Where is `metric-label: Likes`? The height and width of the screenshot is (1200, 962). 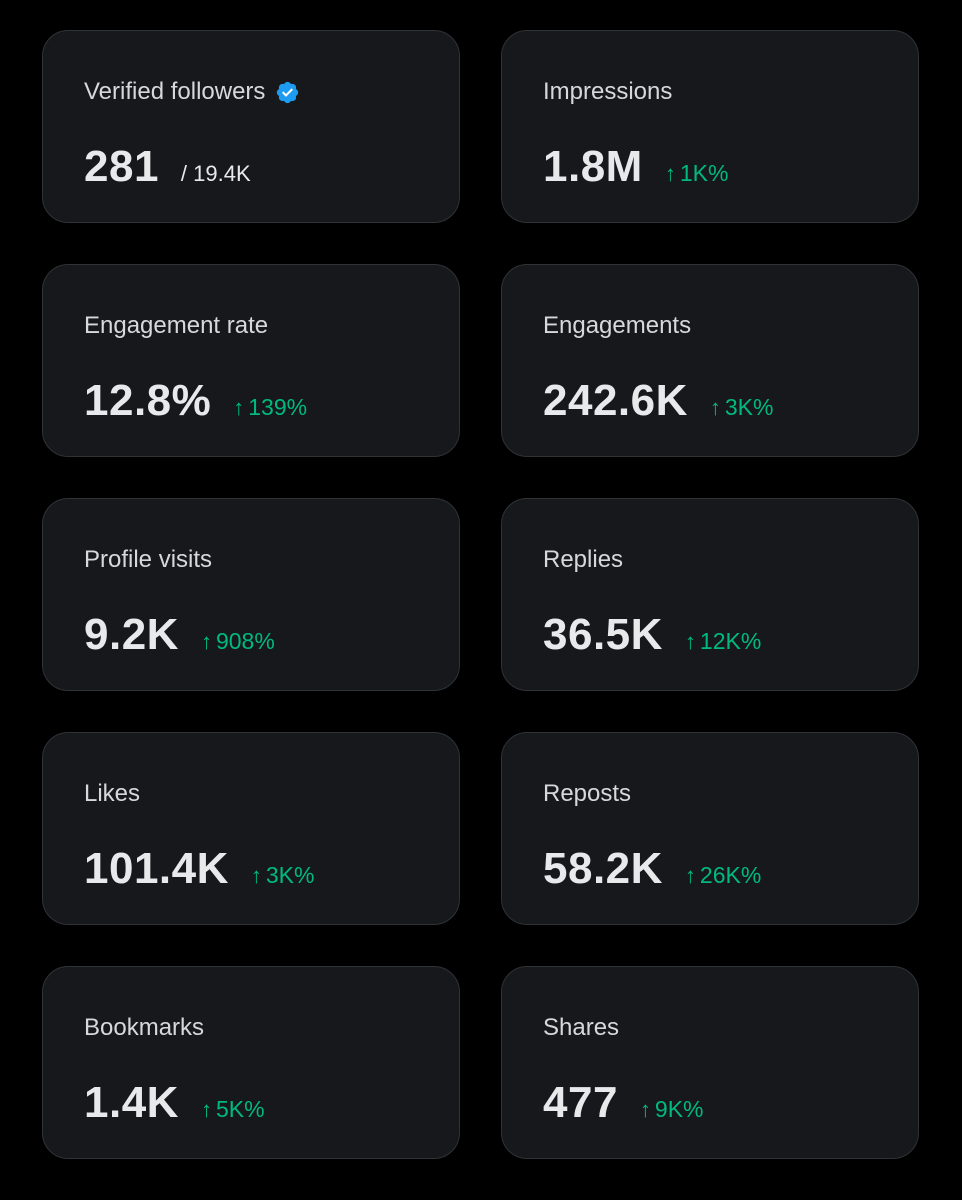 metric-label: Likes is located at coordinates (112, 793).